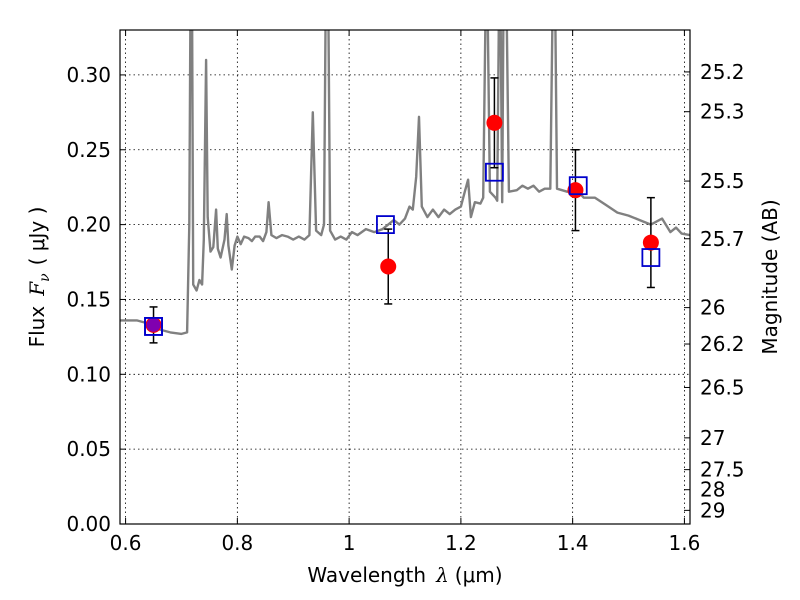  I want to click on mag-tick-label: 25.3, so click(722, 112).